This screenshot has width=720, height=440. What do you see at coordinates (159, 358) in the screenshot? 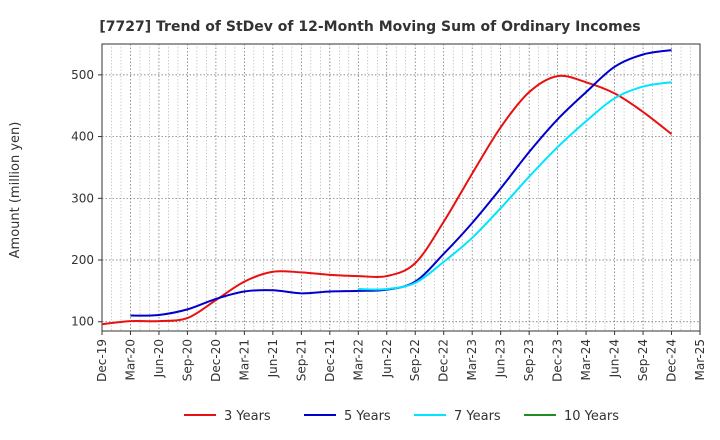
I see `x-tick-label: Jun-20` at bounding box center [159, 358].